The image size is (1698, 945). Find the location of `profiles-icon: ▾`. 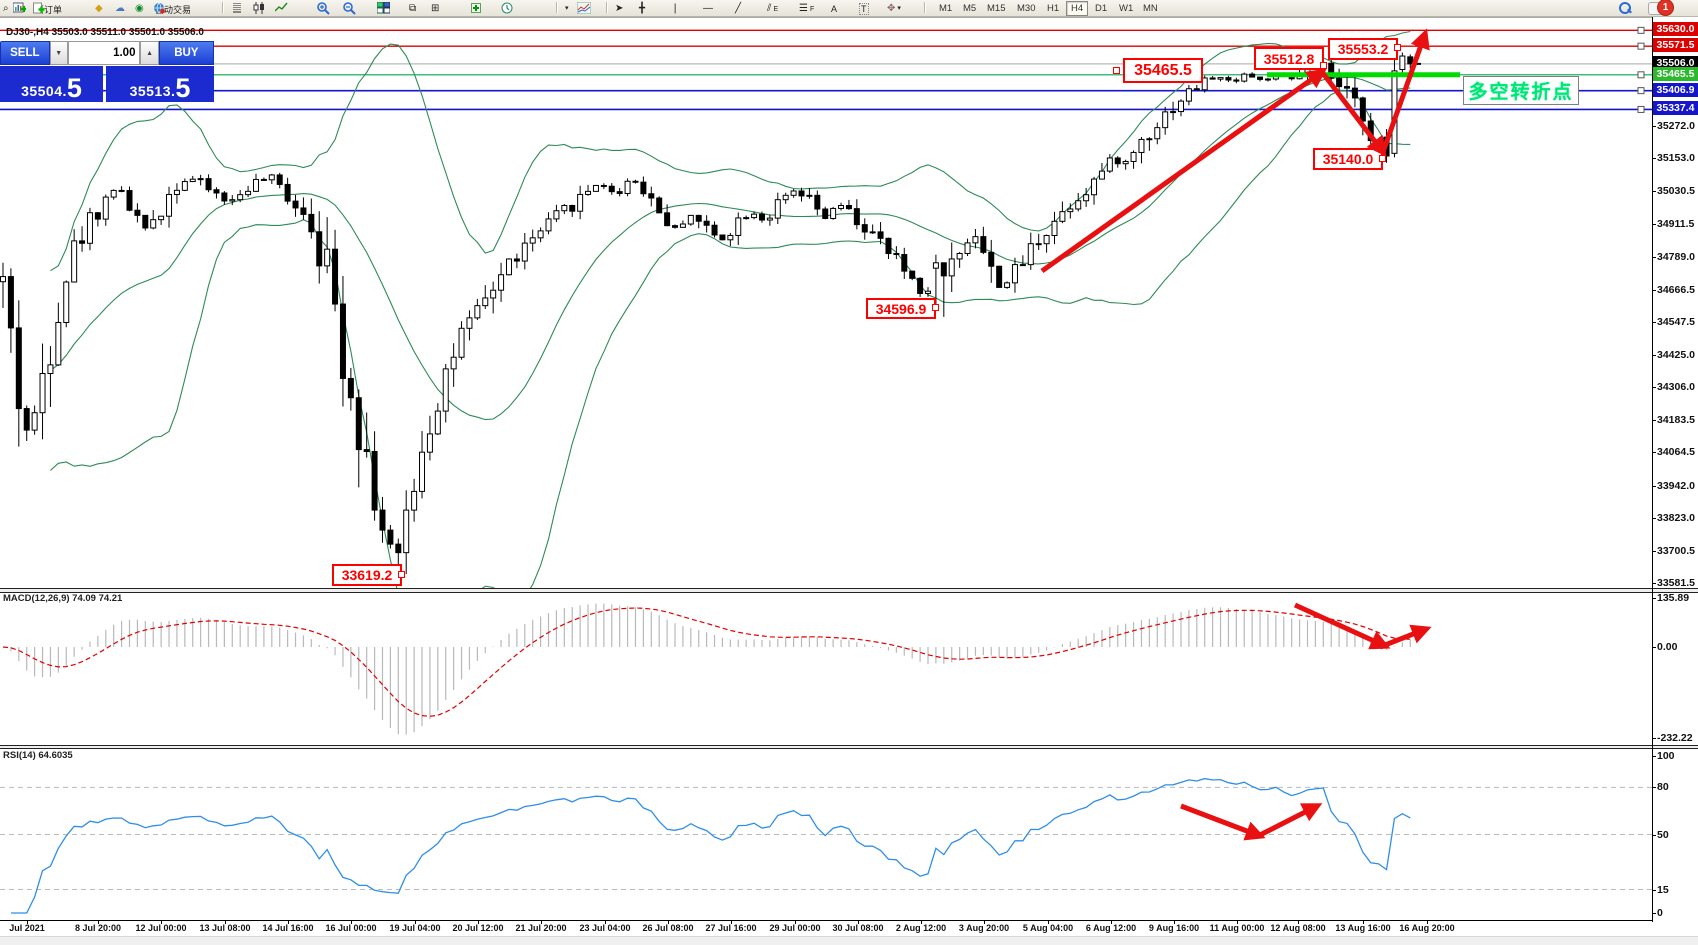

profiles-icon: ▾ is located at coordinates (583, 9).